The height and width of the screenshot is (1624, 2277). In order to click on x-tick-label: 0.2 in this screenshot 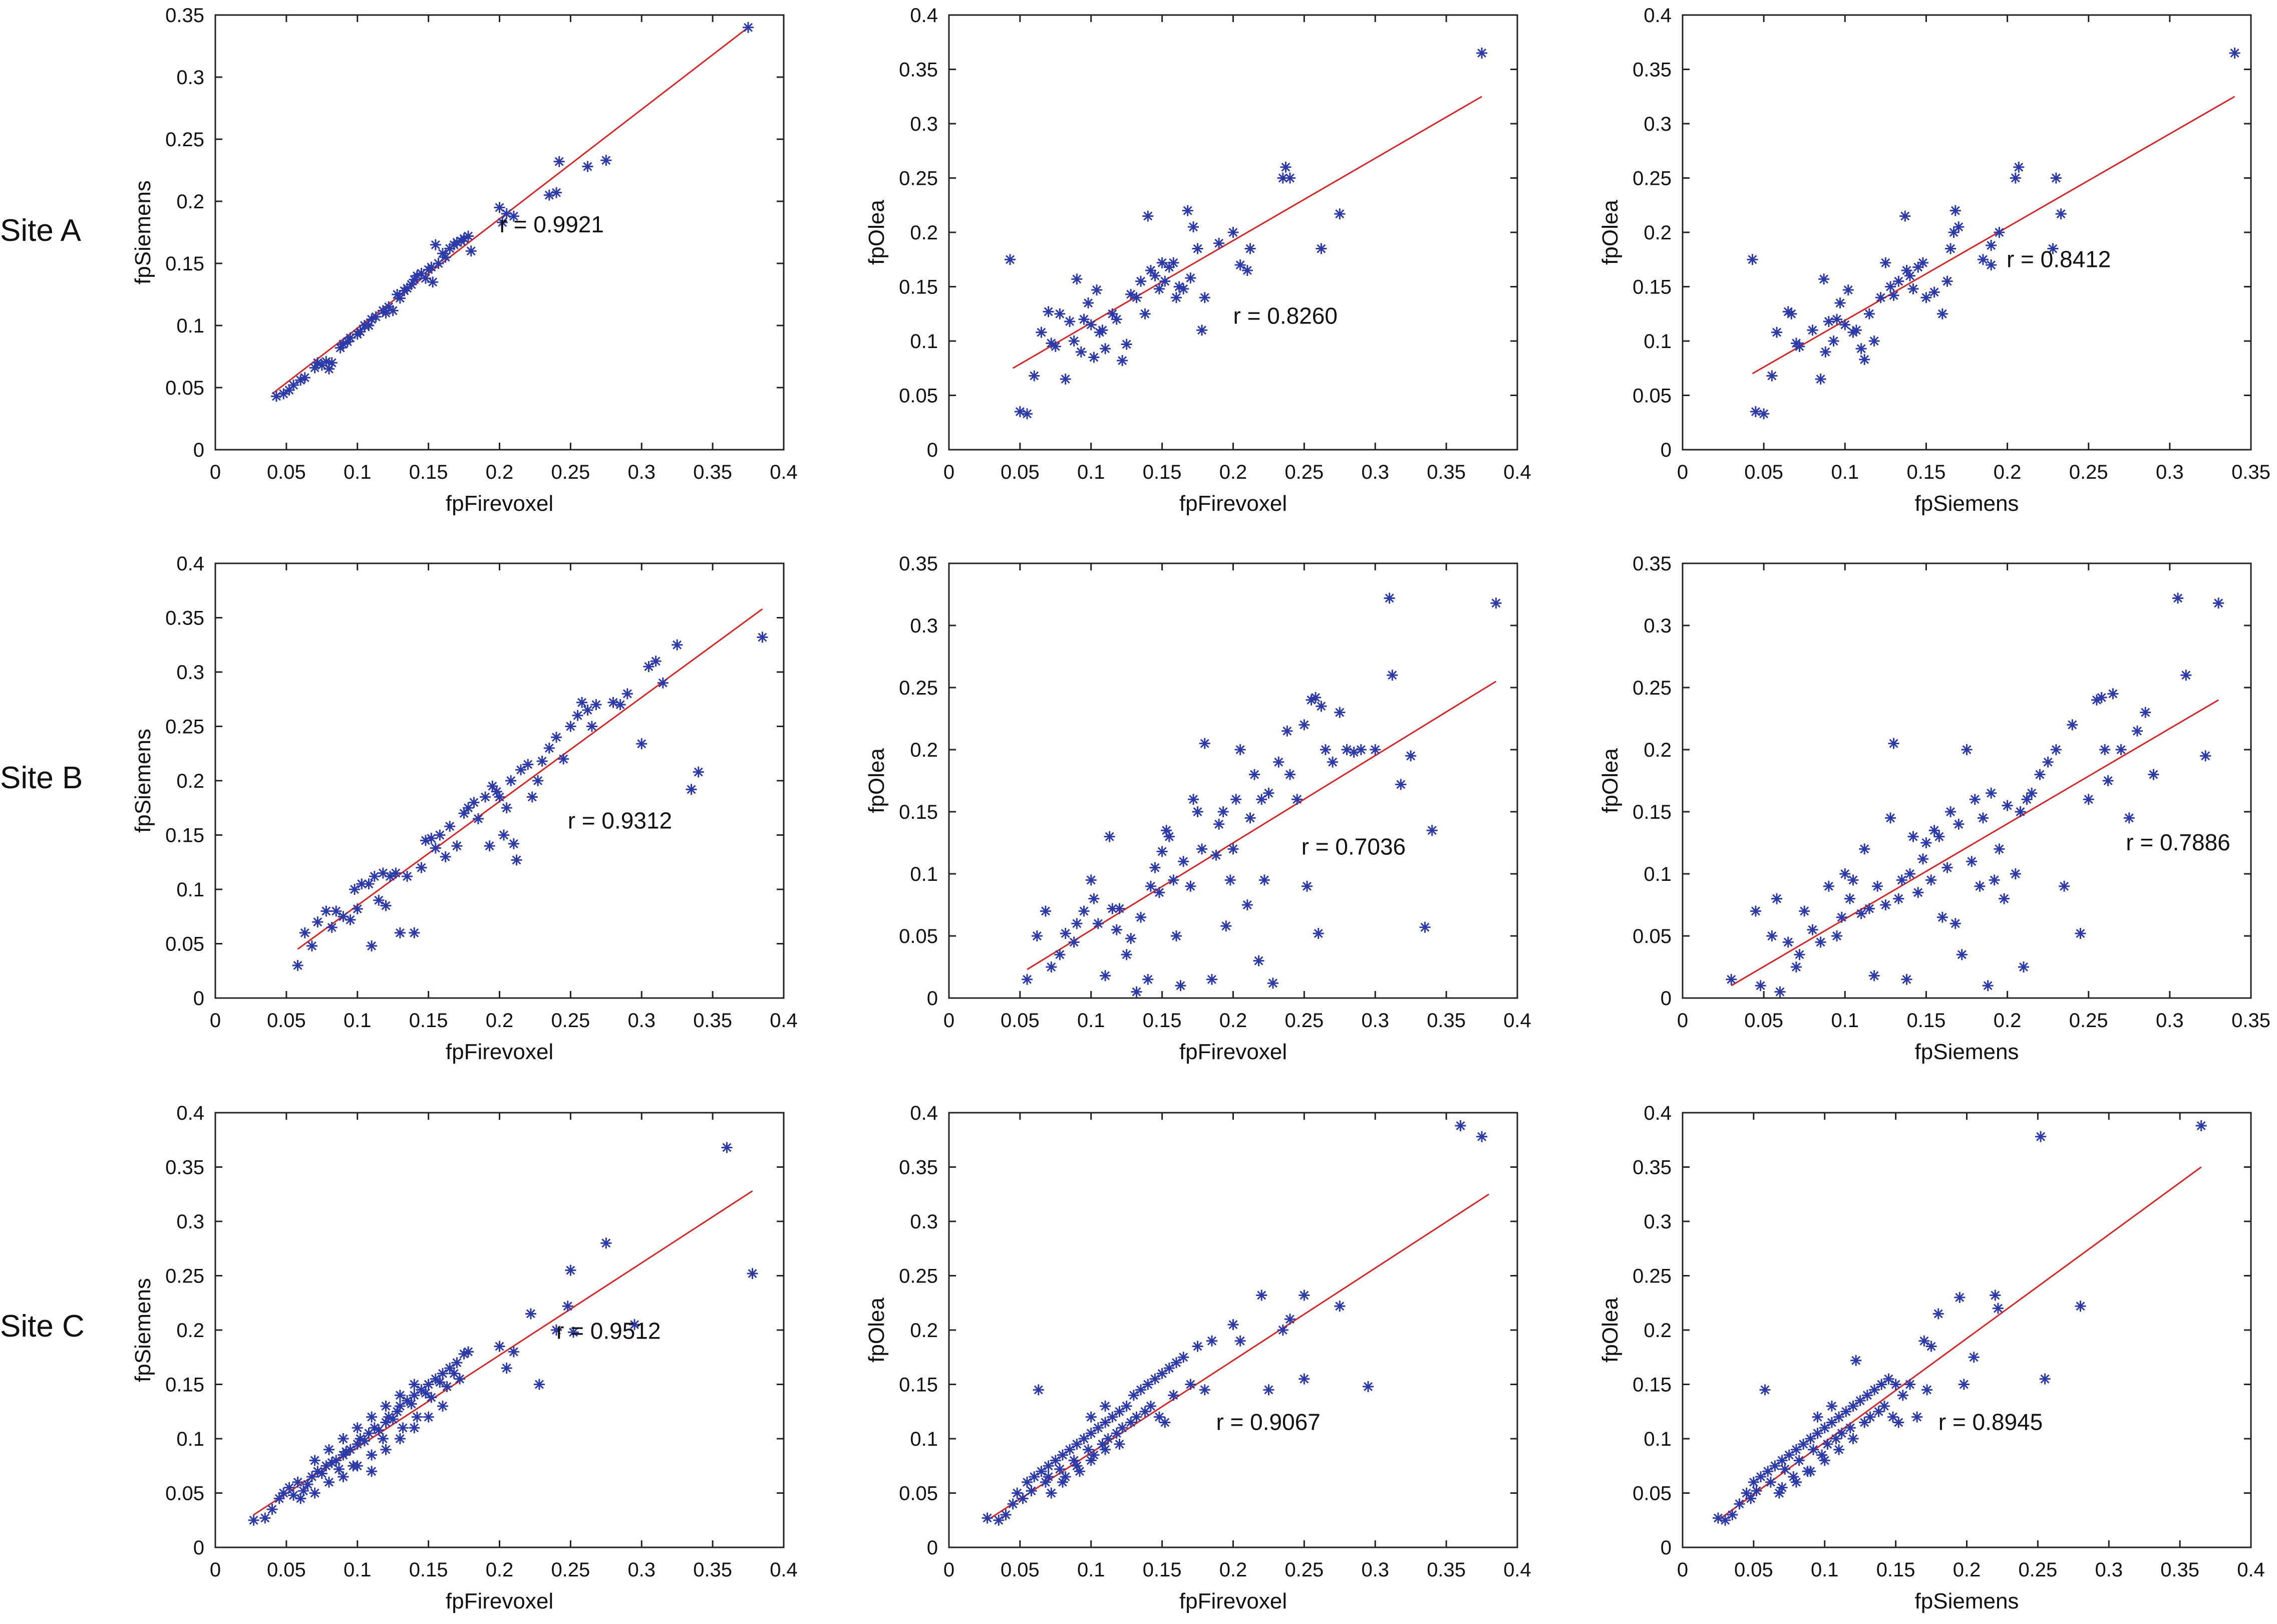, I will do `click(1233, 472)`.